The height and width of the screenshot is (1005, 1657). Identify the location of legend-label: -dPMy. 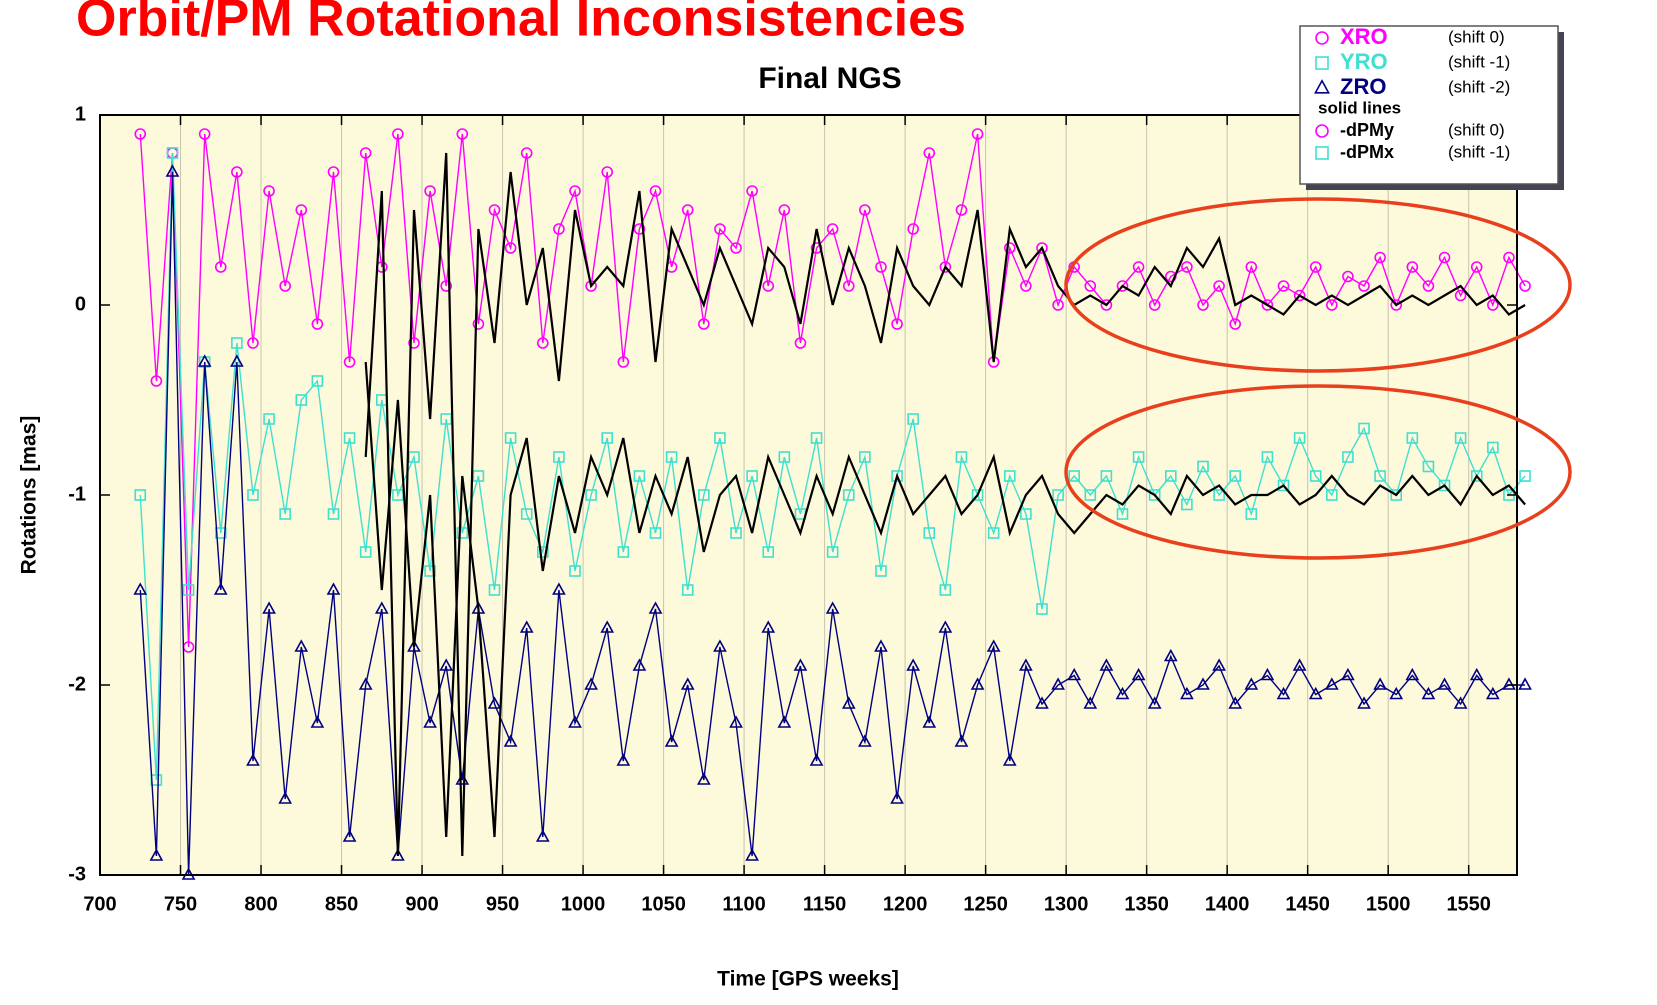
(1367, 130).